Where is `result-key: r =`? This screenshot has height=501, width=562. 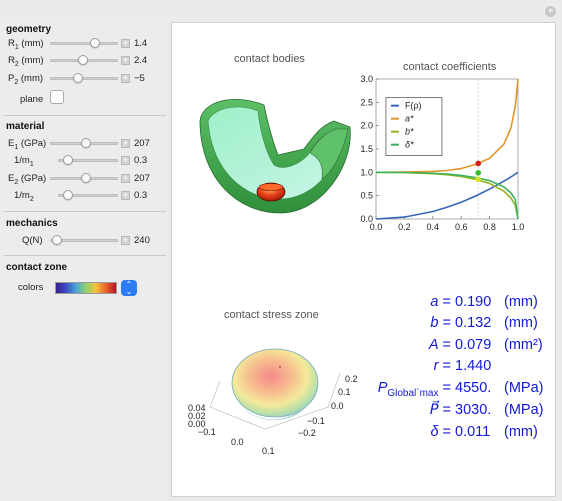 result-key: r = is located at coordinates (442, 366).